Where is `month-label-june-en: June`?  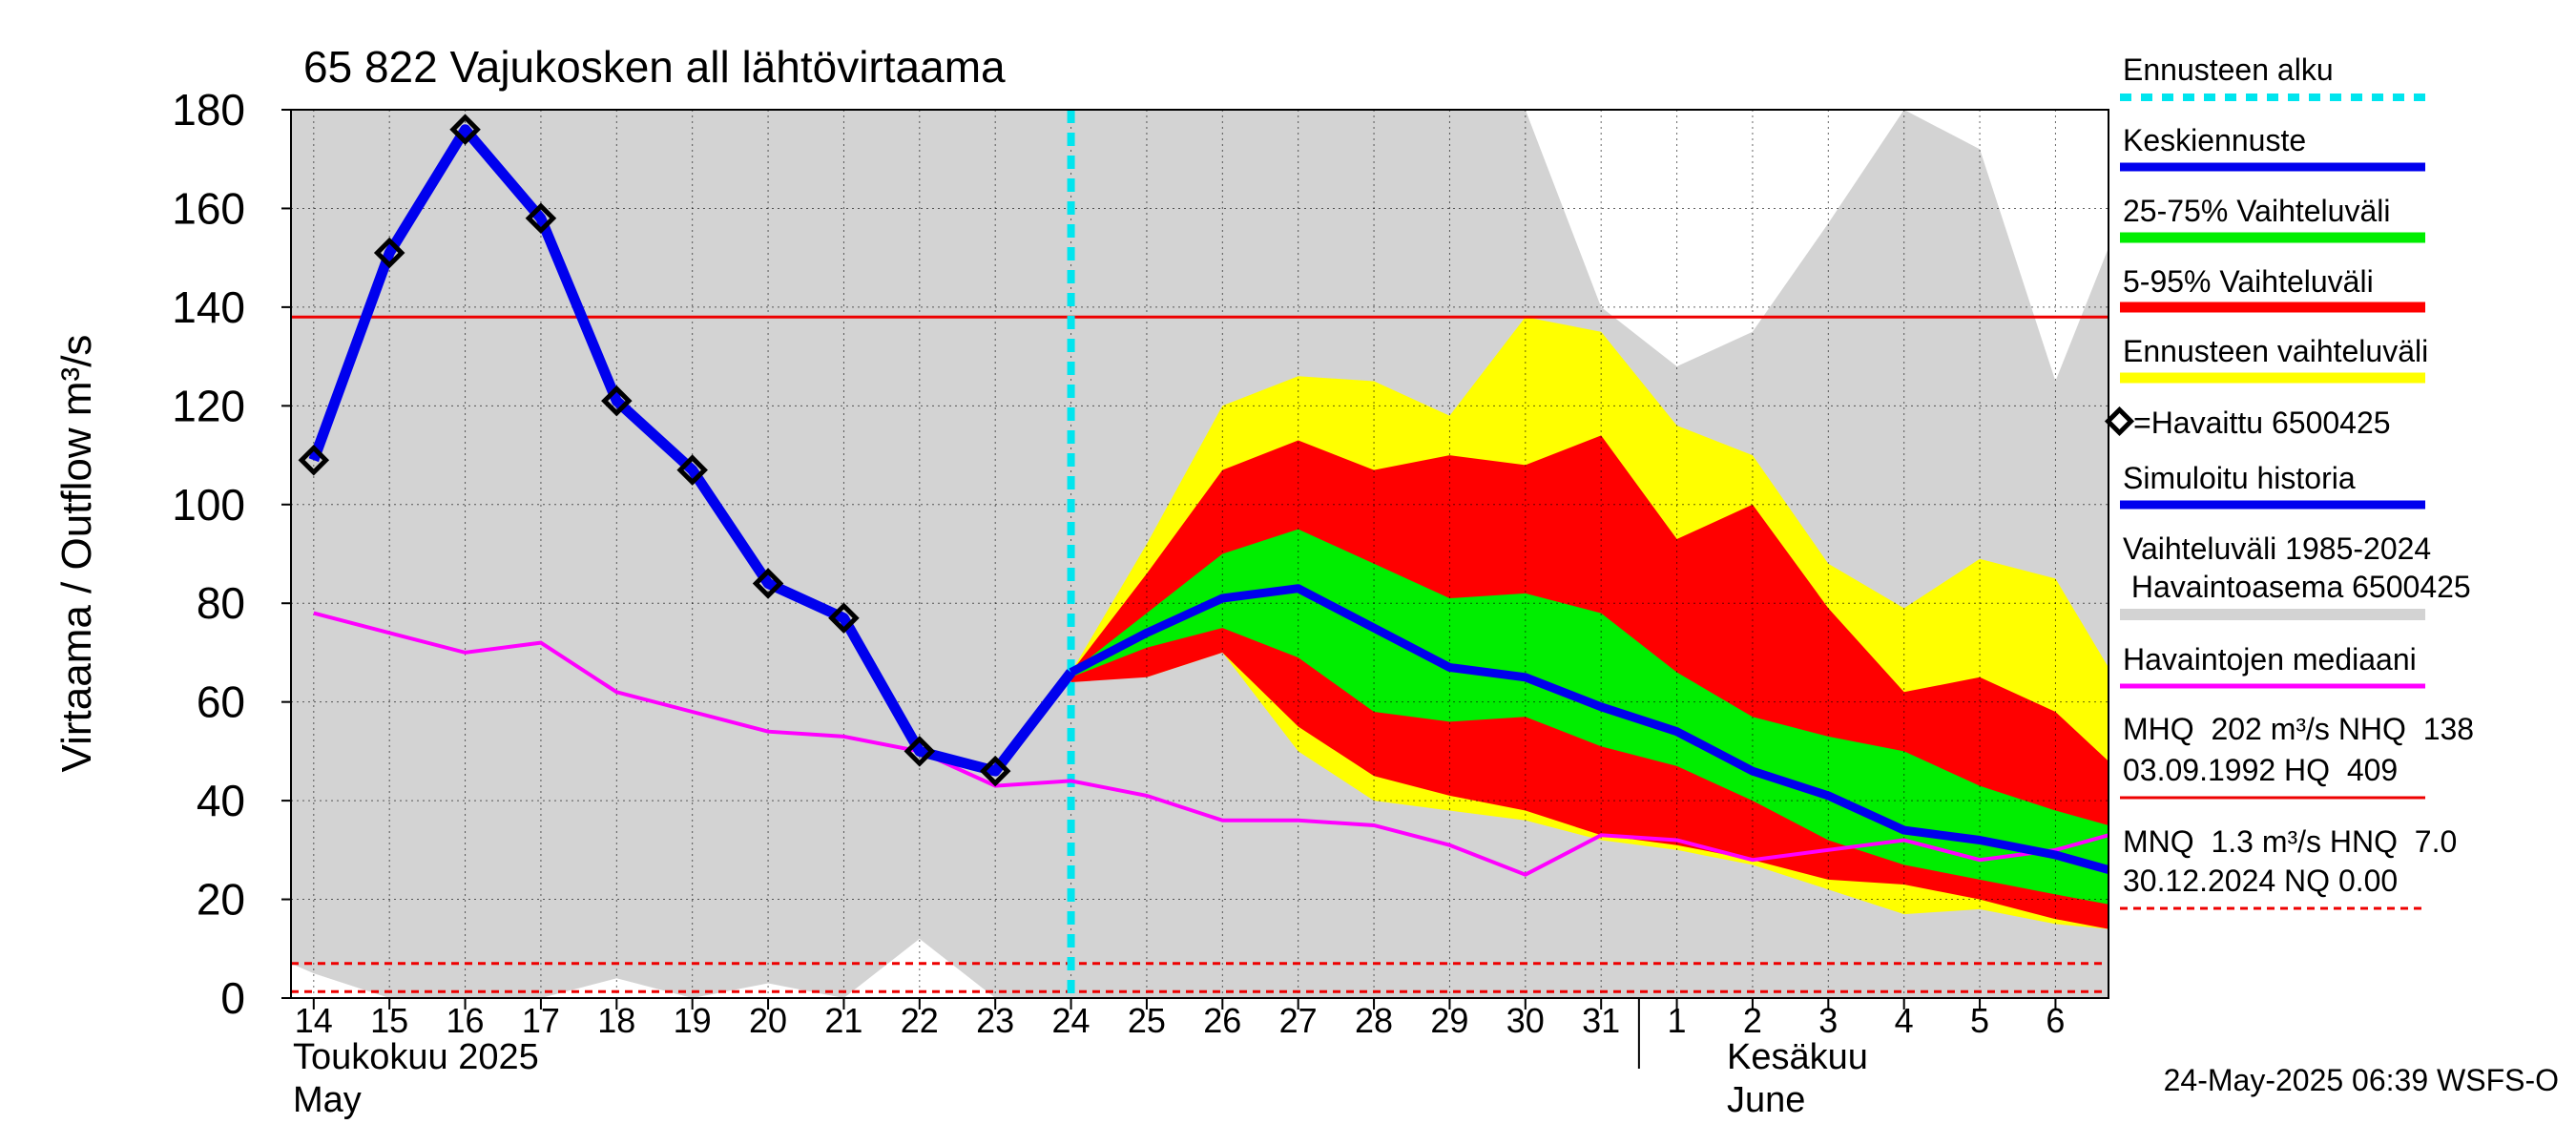 month-label-june-en: June is located at coordinates (1766, 1100).